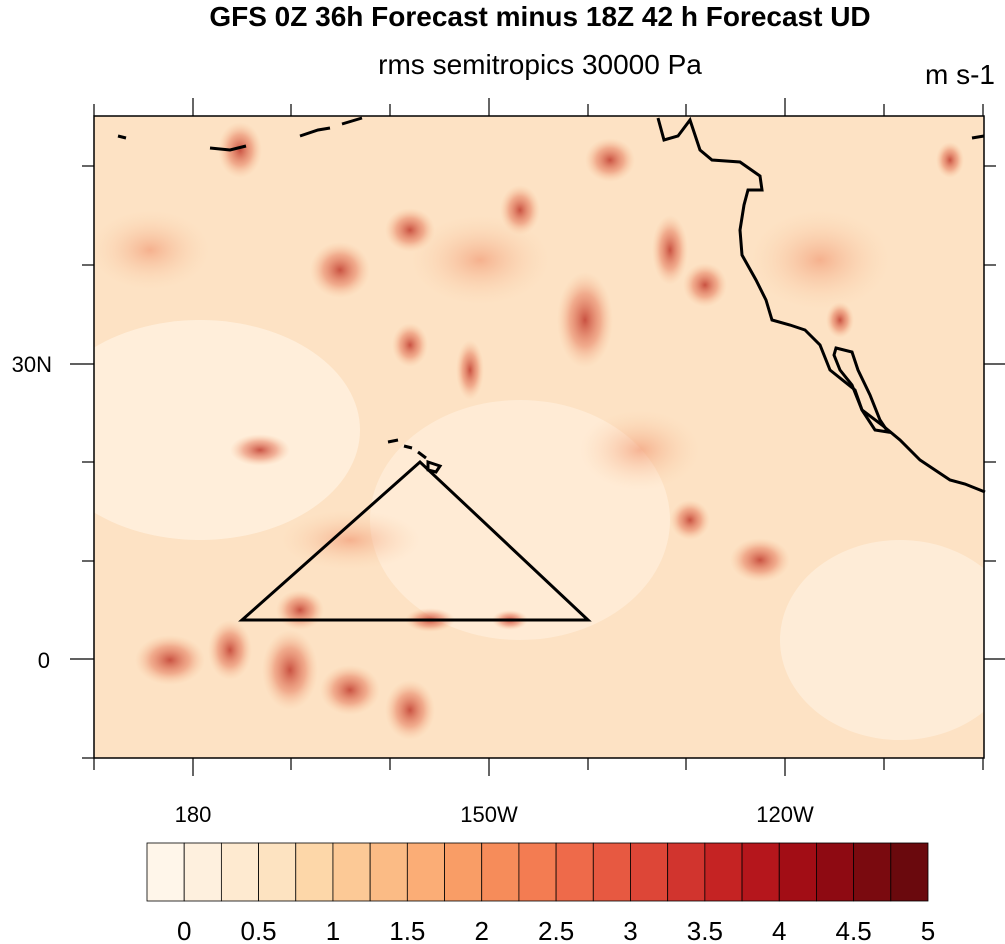 Image resolution: width=1005 pixels, height=944 pixels. What do you see at coordinates (481, 930) in the screenshot?
I see `colorbar-tick-label: 2` at bounding box center [481, 930].